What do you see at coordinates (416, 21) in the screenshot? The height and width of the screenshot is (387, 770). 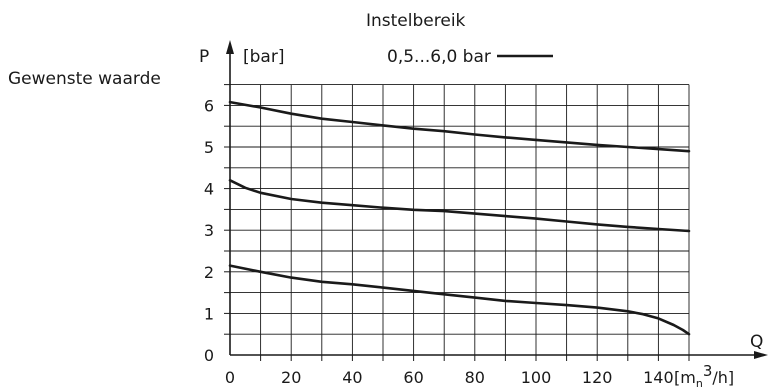 I see `chart-title: Instelbereik` at bounding box center [416, 21].